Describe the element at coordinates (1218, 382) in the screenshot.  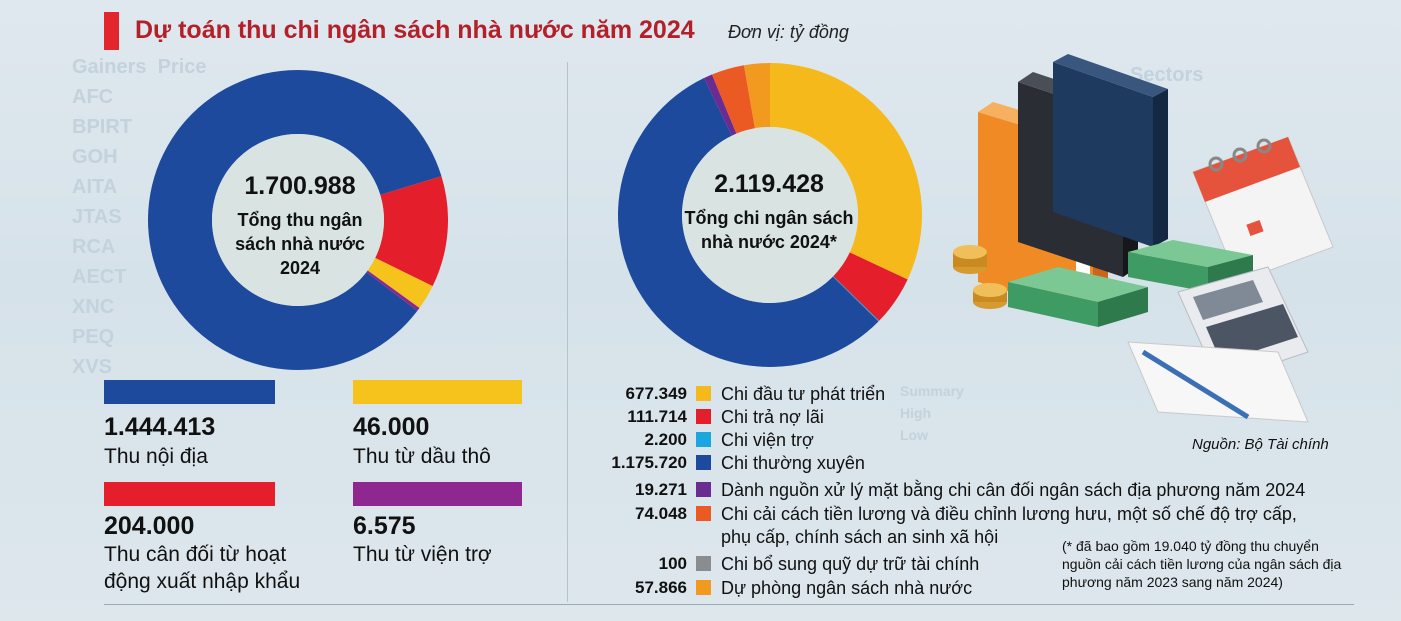
I see `document-pen-icon` at that location.